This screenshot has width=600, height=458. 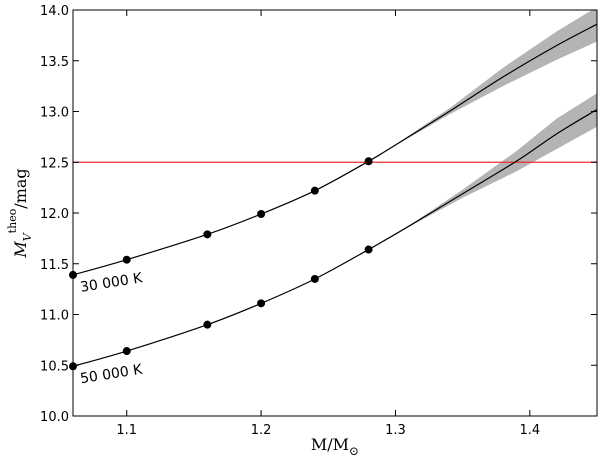 I want to click on x-tick-label: 1.4, so click(x=529, y=430).